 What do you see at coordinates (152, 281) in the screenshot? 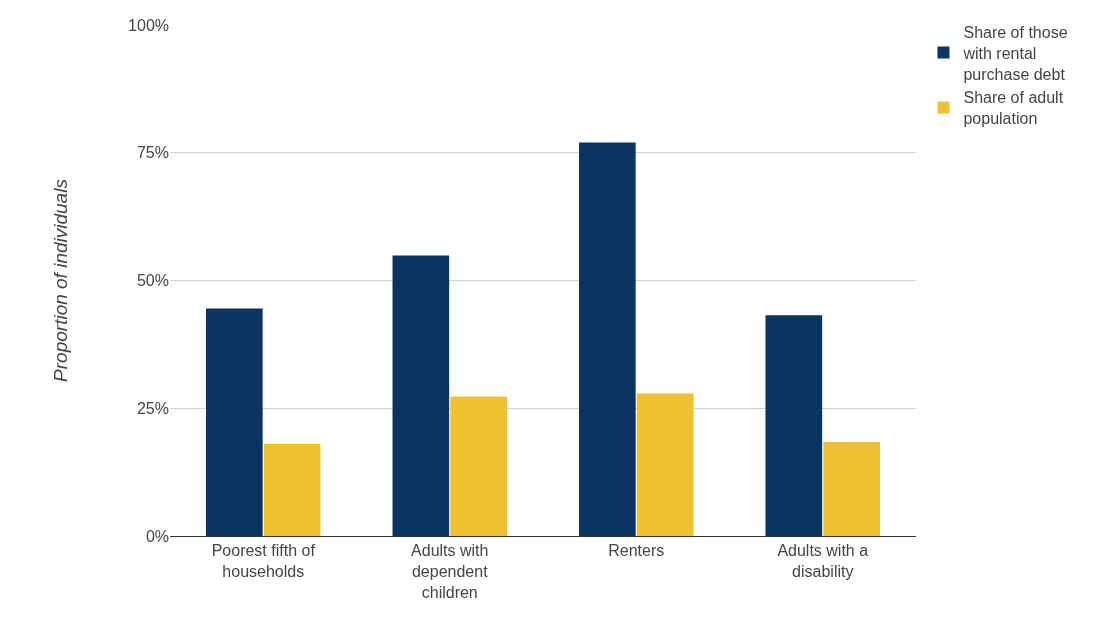
I see `y-tick-label: 50%` at bounding box center [152, 281].